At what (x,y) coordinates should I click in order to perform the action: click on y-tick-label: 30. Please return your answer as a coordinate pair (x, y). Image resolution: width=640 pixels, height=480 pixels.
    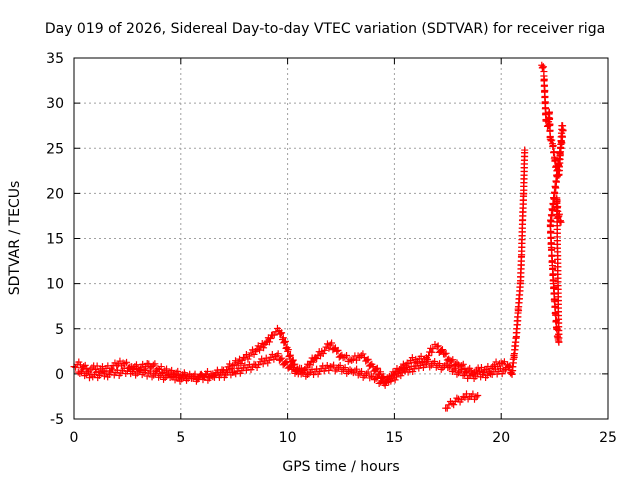
    Looking at the image, I should click on (55, 104).